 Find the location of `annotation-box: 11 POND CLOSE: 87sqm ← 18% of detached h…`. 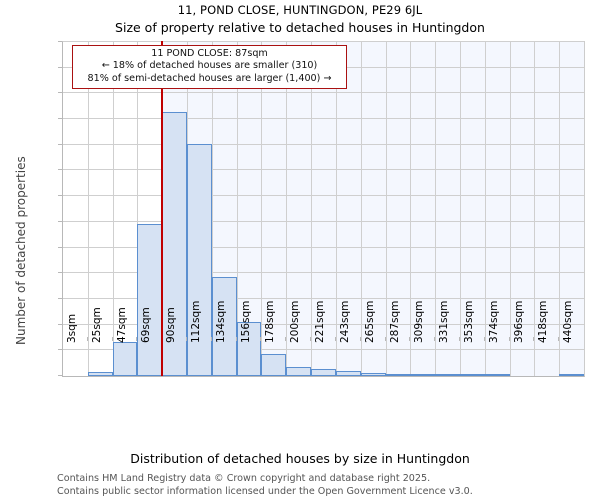

annotation-box: 11 POND CLOSE: 87sqm ← 18% of detached h… is located at coordinates (209, 67).